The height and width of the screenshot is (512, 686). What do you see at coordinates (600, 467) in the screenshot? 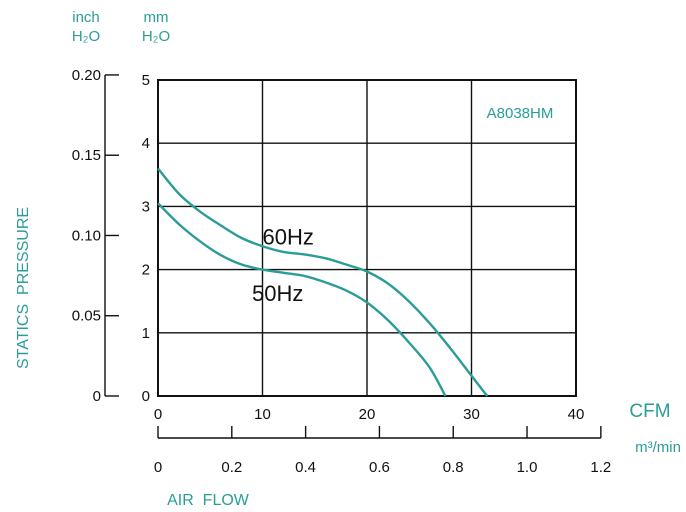
I see `m3-tick-label: 1.2` at bounding box center [600, 467].